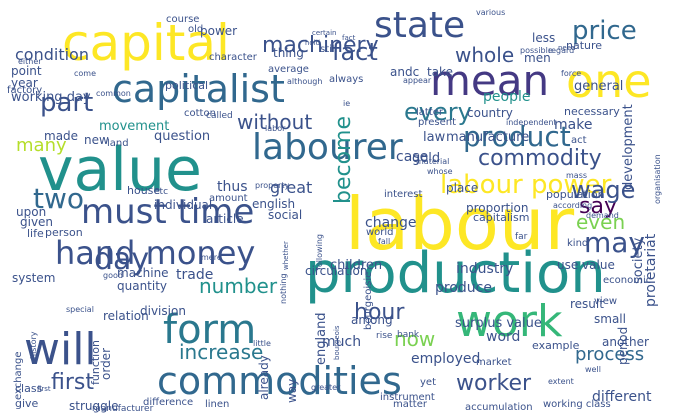 The height and width of the screenshot is (416, 683). I want to click on word-common: common, so click(113, 93).